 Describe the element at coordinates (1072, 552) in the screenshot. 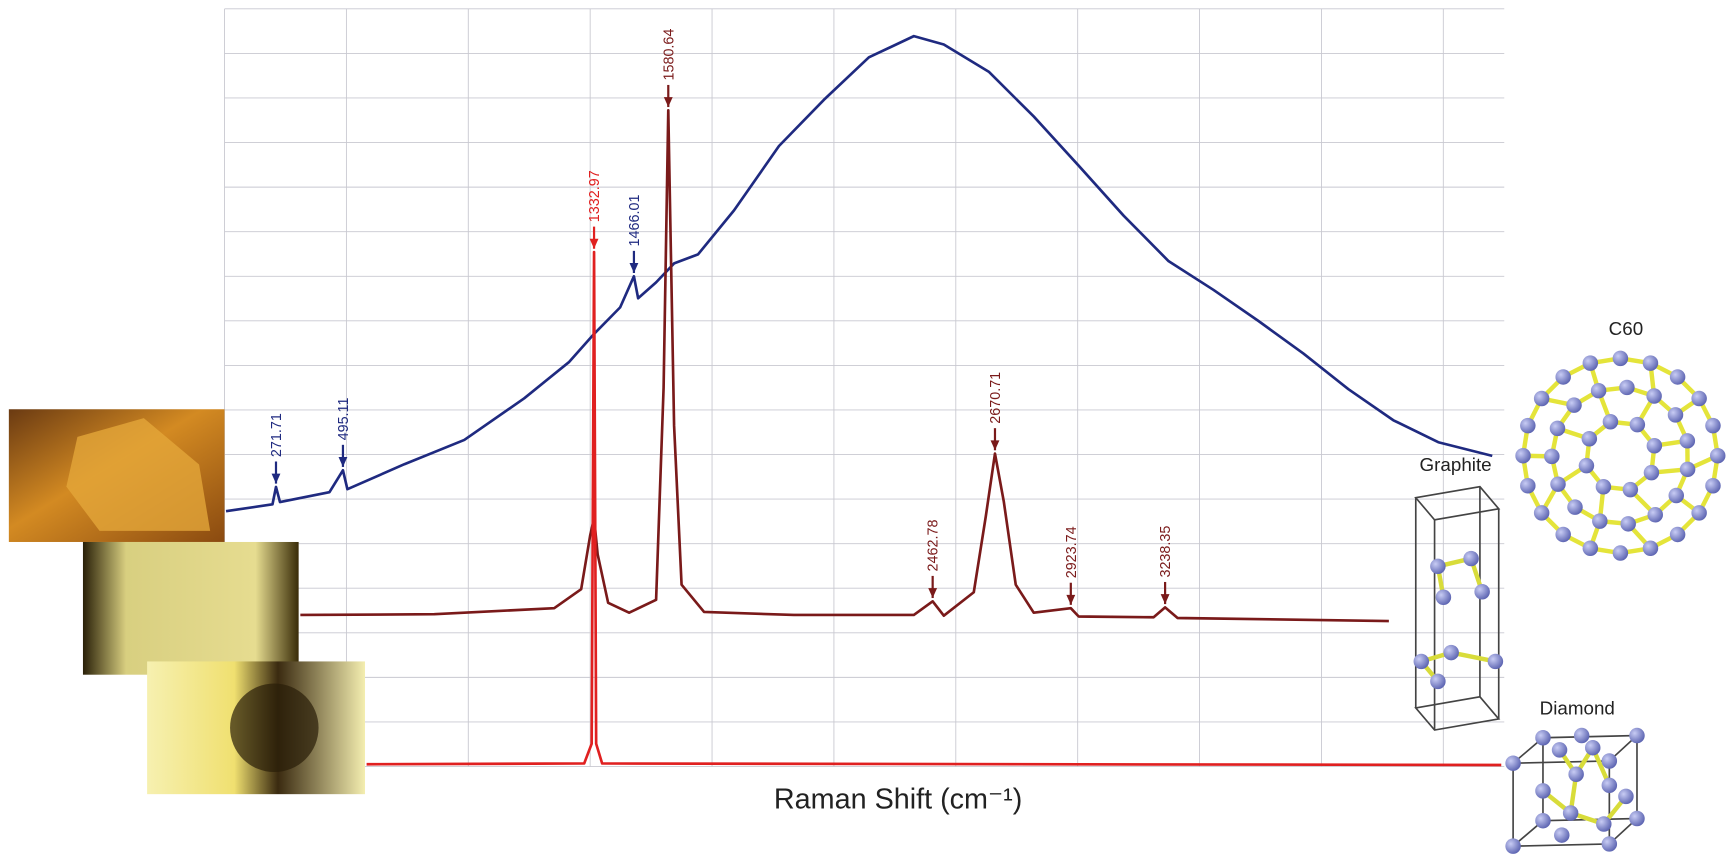

I see `peak-label: 2923.74` at that location.